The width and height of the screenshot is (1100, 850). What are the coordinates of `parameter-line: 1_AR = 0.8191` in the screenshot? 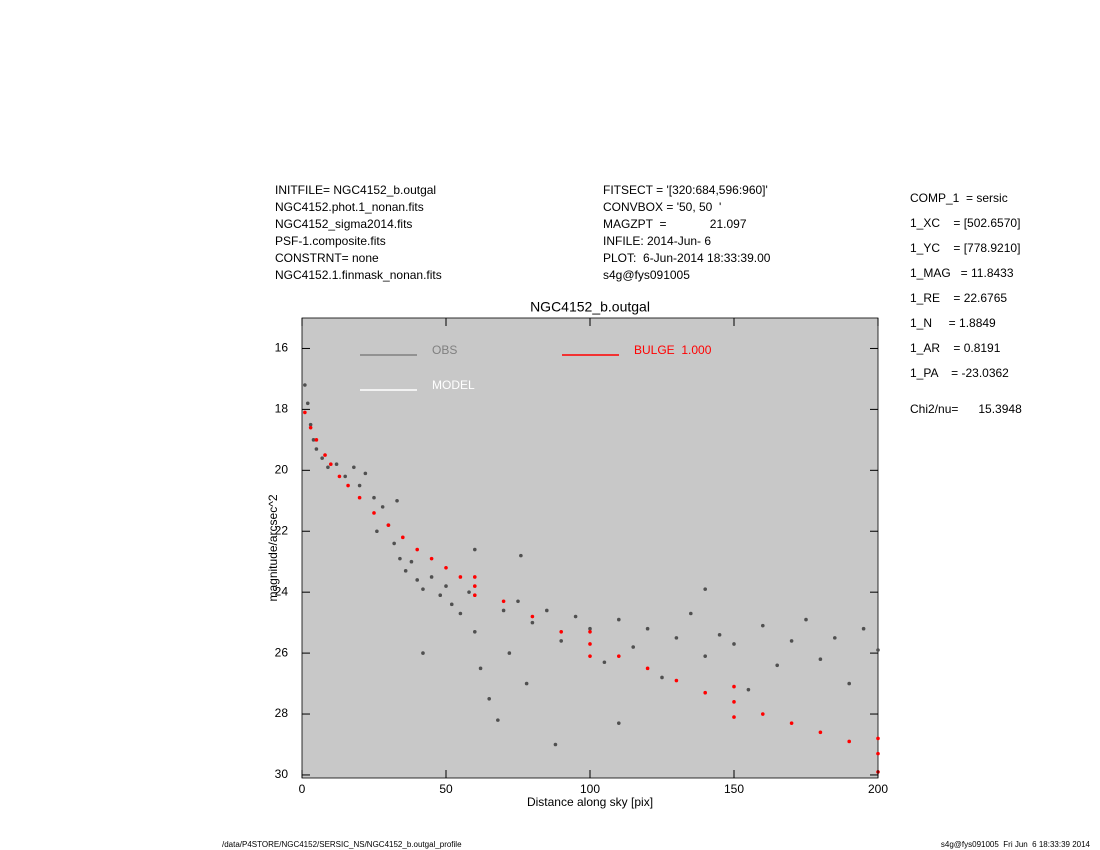 It's located at (955, 348).